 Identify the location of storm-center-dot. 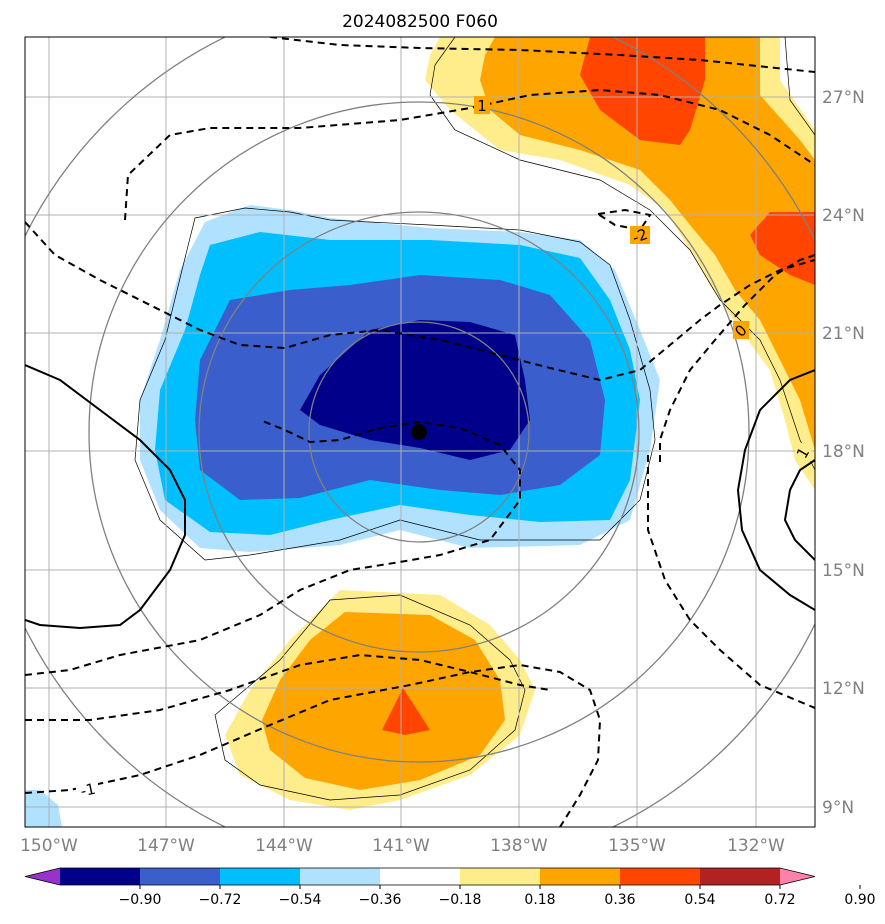
(419, 432).